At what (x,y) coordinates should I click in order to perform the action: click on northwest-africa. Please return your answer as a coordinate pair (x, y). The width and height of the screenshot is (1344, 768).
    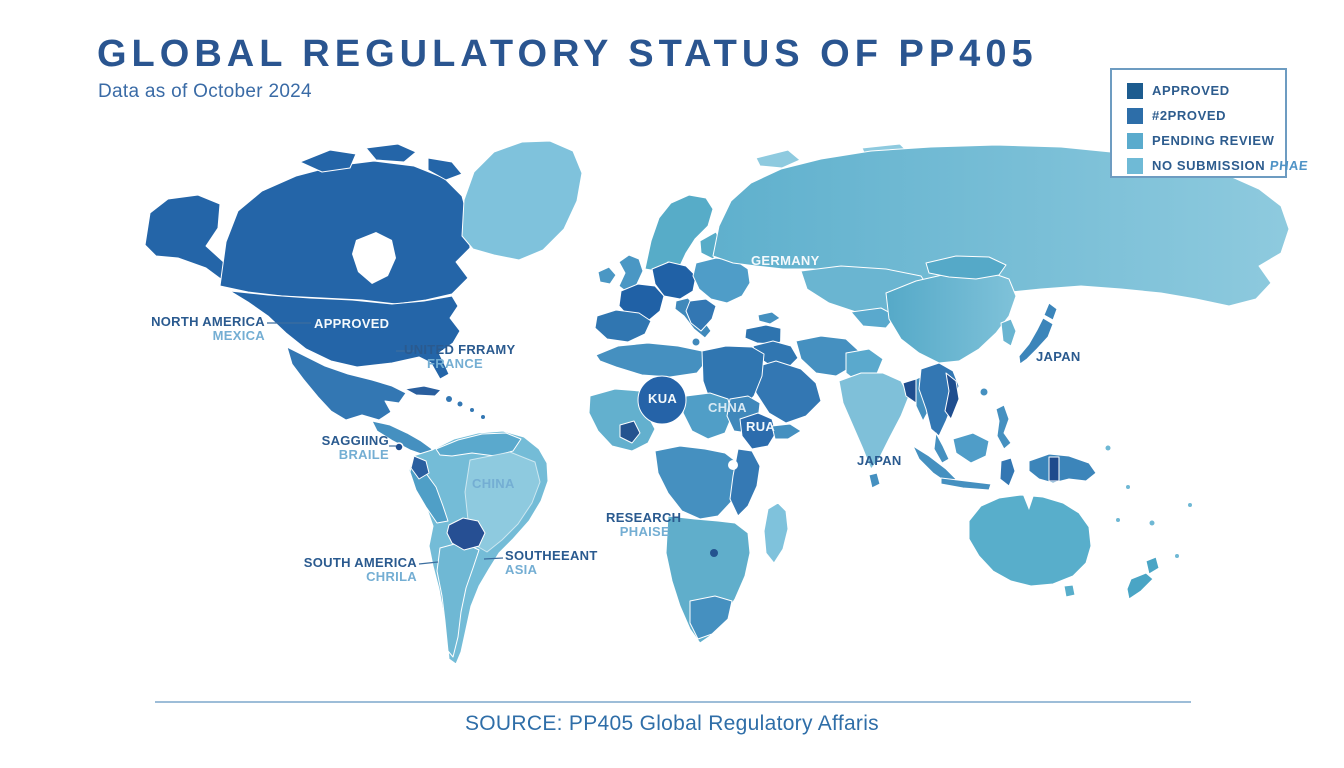
    Looking at the image, I should click on (651, 360).